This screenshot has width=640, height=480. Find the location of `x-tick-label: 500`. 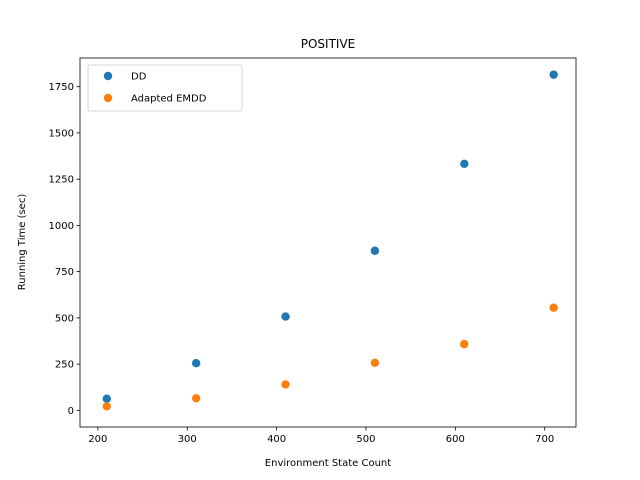

x-tick-label: 500 is located at coordinates (365, 439).